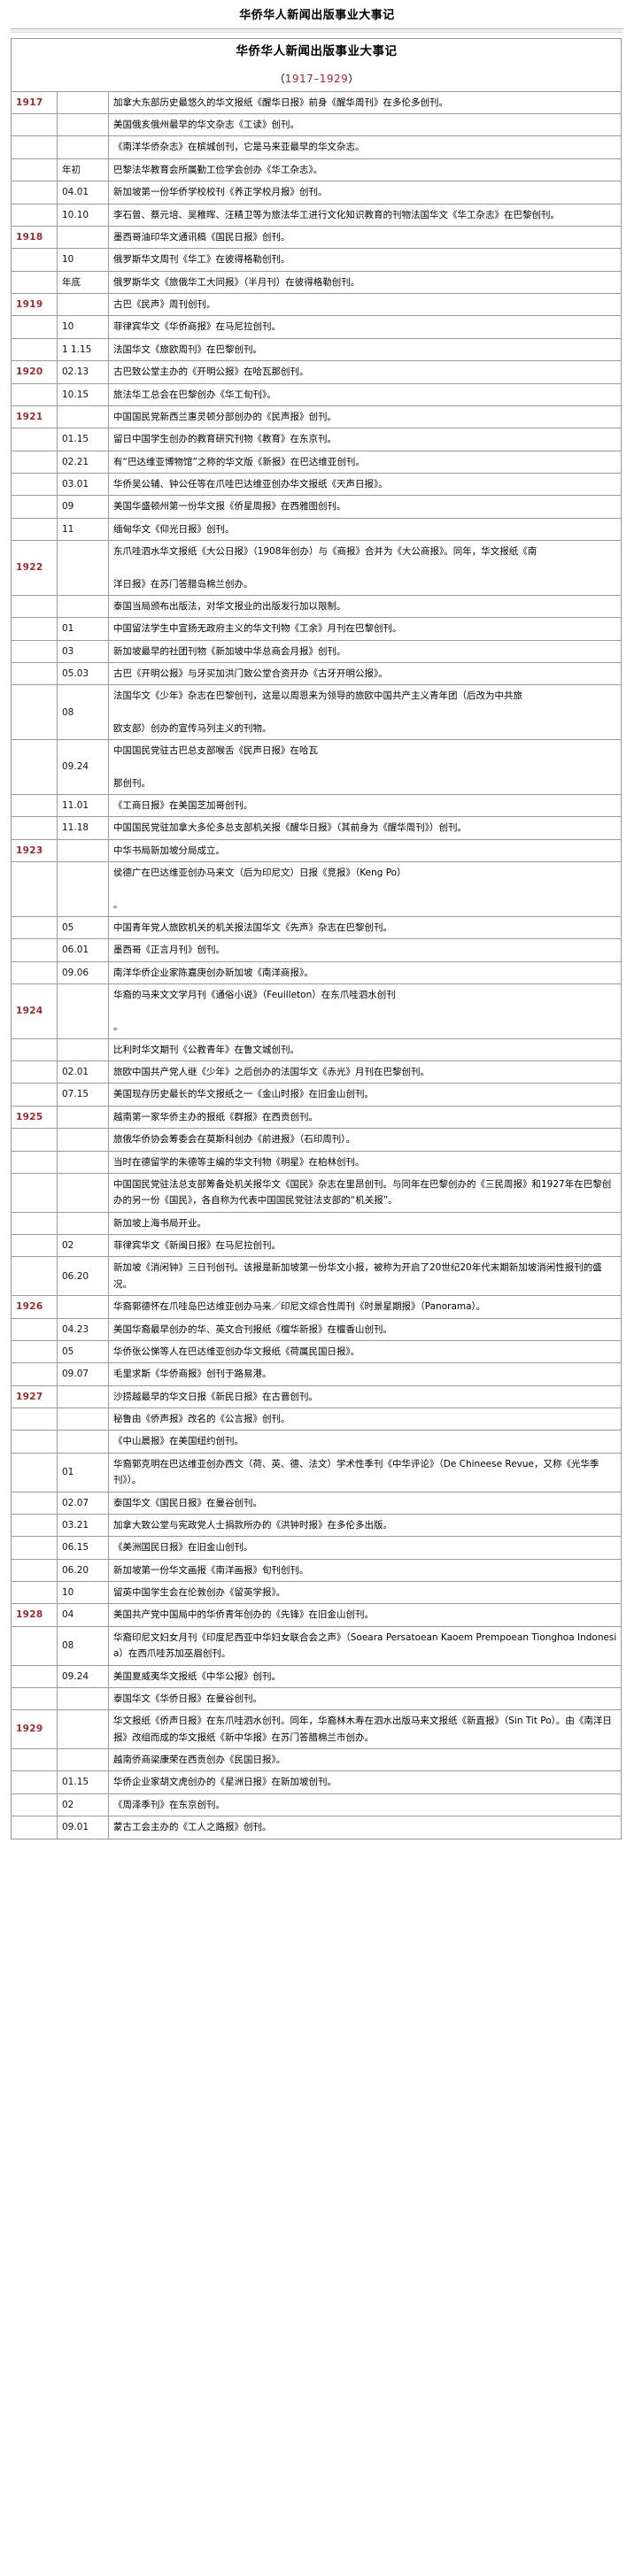  What do you see at coordinates (365, 1698) in the screenshot?
I see `row-event-text: 泰国华文《华侨日报》在曼谷创刊。` at bounding box center [365, 1698].